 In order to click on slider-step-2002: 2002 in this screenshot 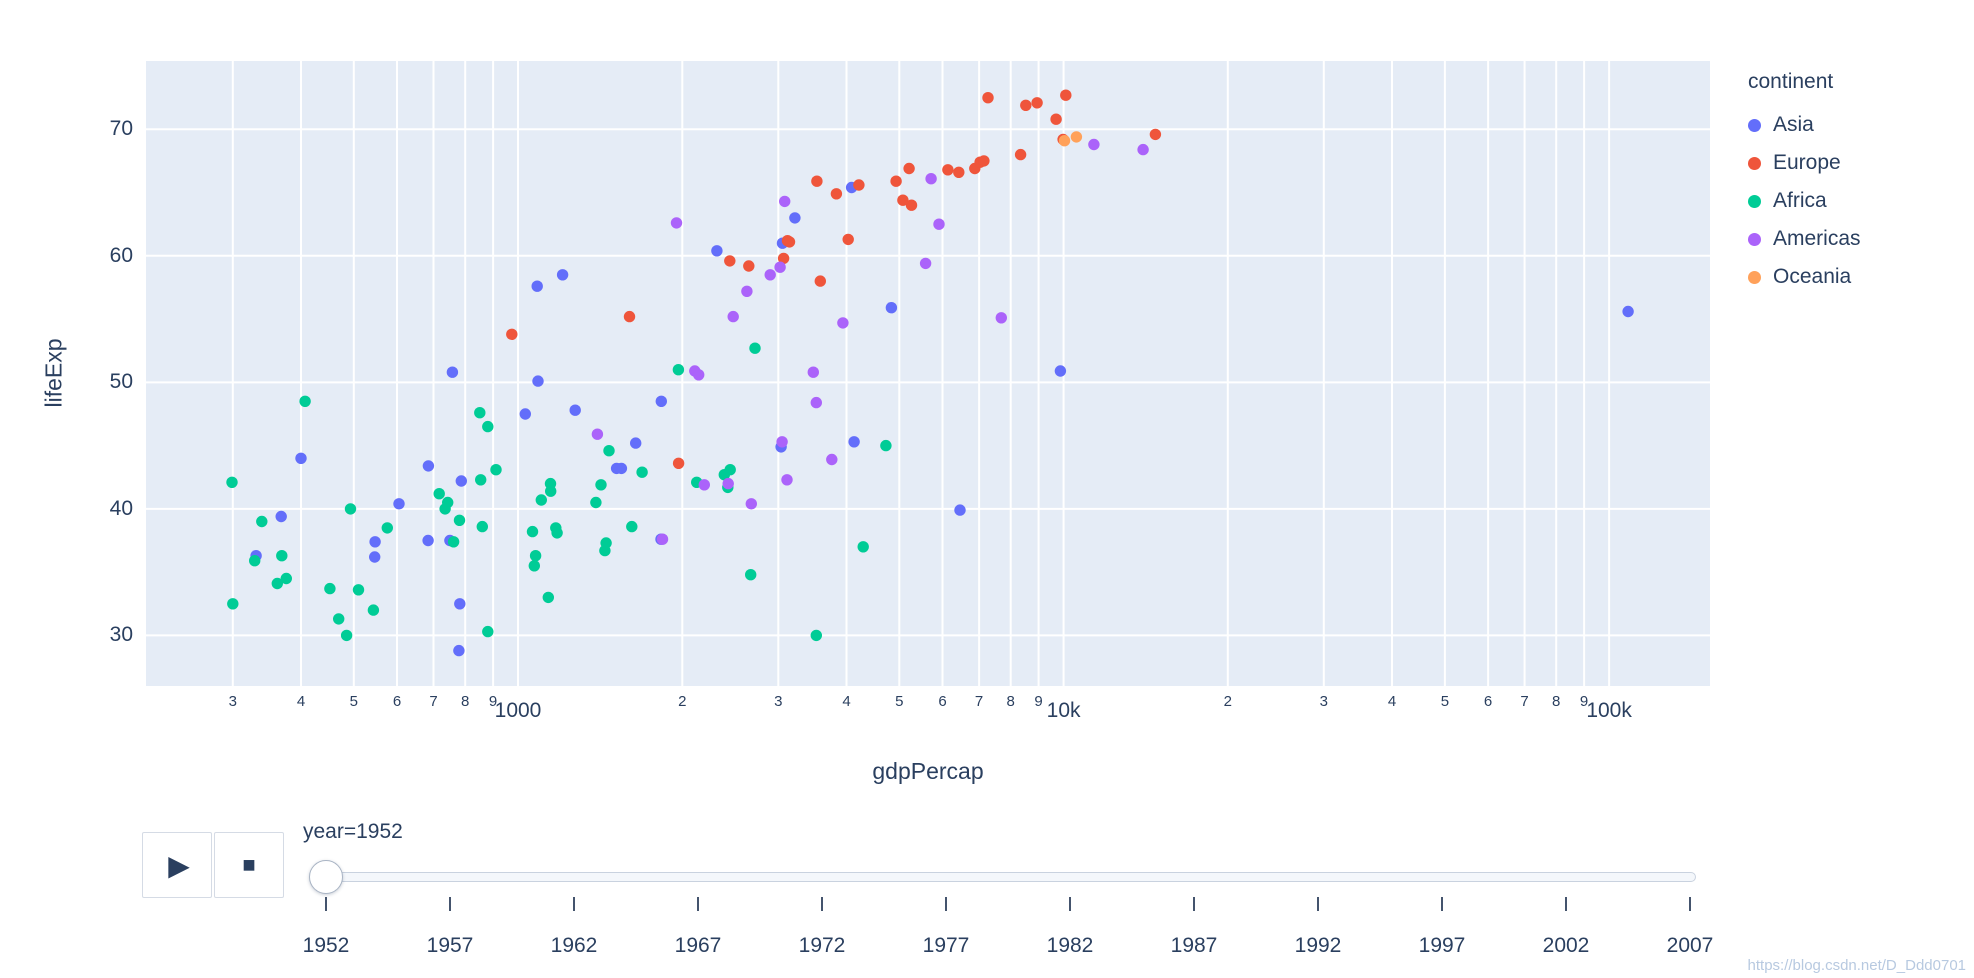, I will do `click(1566, 945)`.